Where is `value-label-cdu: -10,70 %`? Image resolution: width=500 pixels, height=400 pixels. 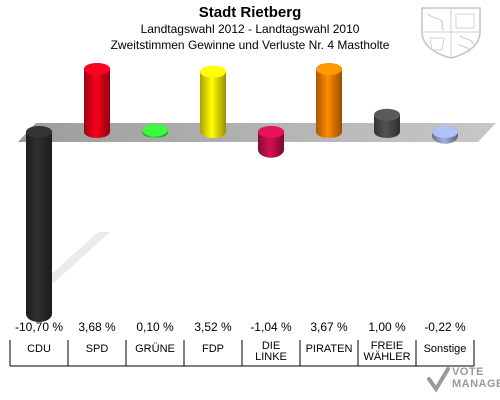
value-label-cdu: -10,70 % is located at coordinates (39, 327).